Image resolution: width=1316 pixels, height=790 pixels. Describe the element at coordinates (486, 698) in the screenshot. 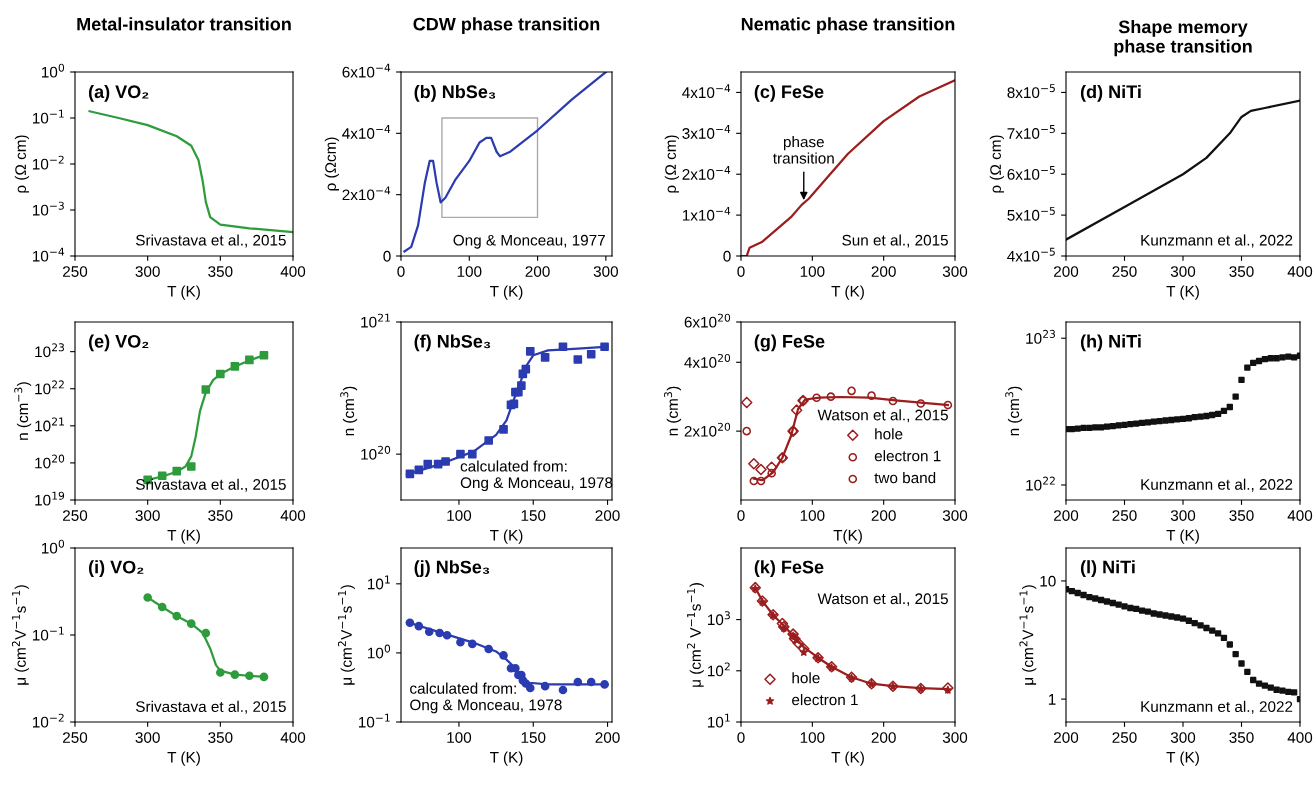

I see `annotation: calculated from: Ong & Monceau, 1978` at that location.